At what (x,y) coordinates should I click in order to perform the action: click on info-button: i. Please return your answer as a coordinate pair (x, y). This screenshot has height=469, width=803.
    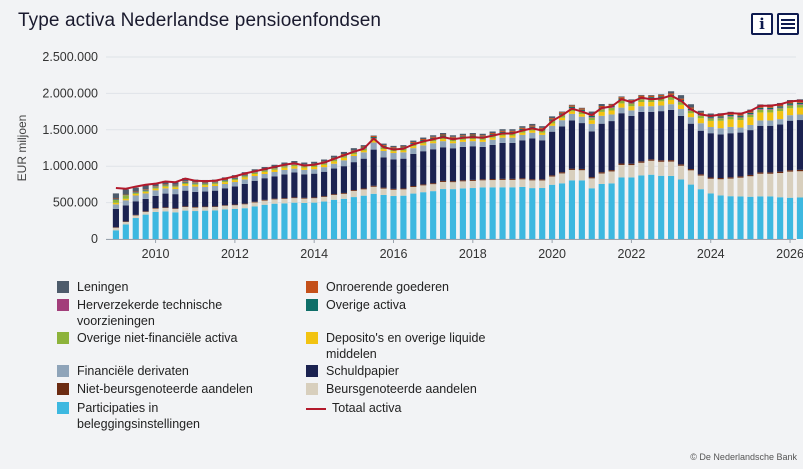
    Looking at the image, I should click on (762, 24).